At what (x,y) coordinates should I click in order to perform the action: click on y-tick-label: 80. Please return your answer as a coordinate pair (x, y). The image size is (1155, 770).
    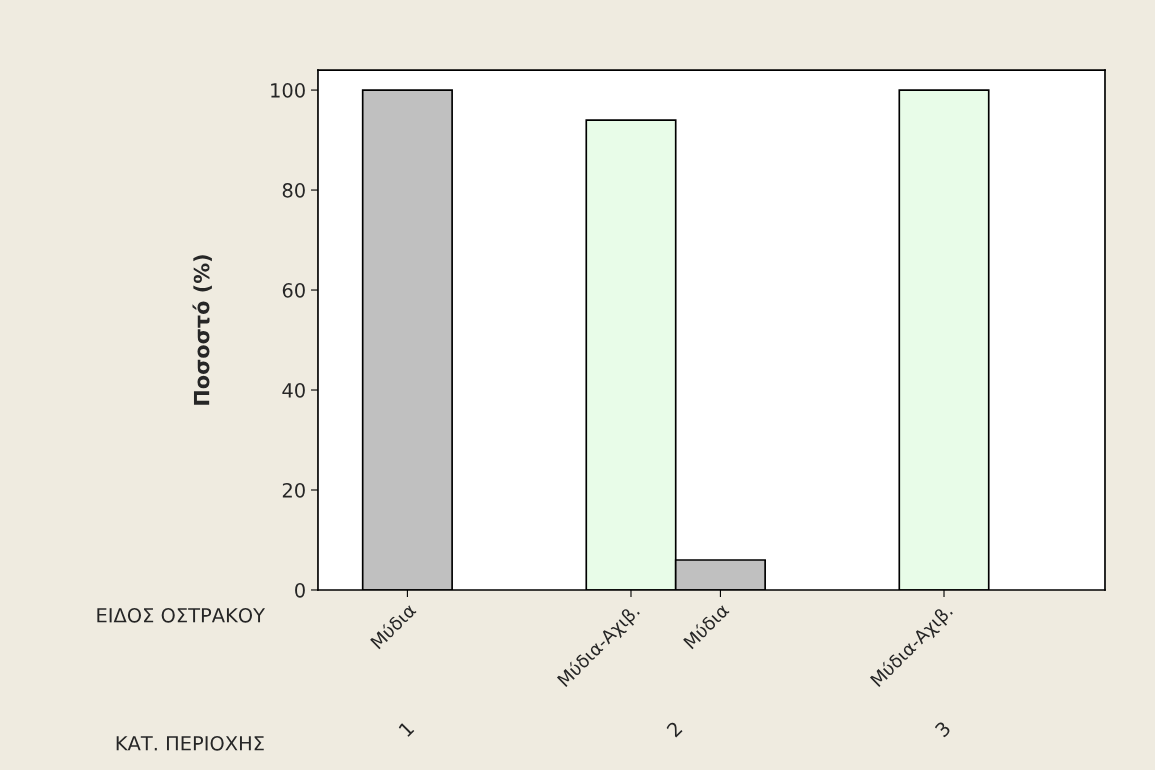
    Looking at the image, I should click on (293, 190).